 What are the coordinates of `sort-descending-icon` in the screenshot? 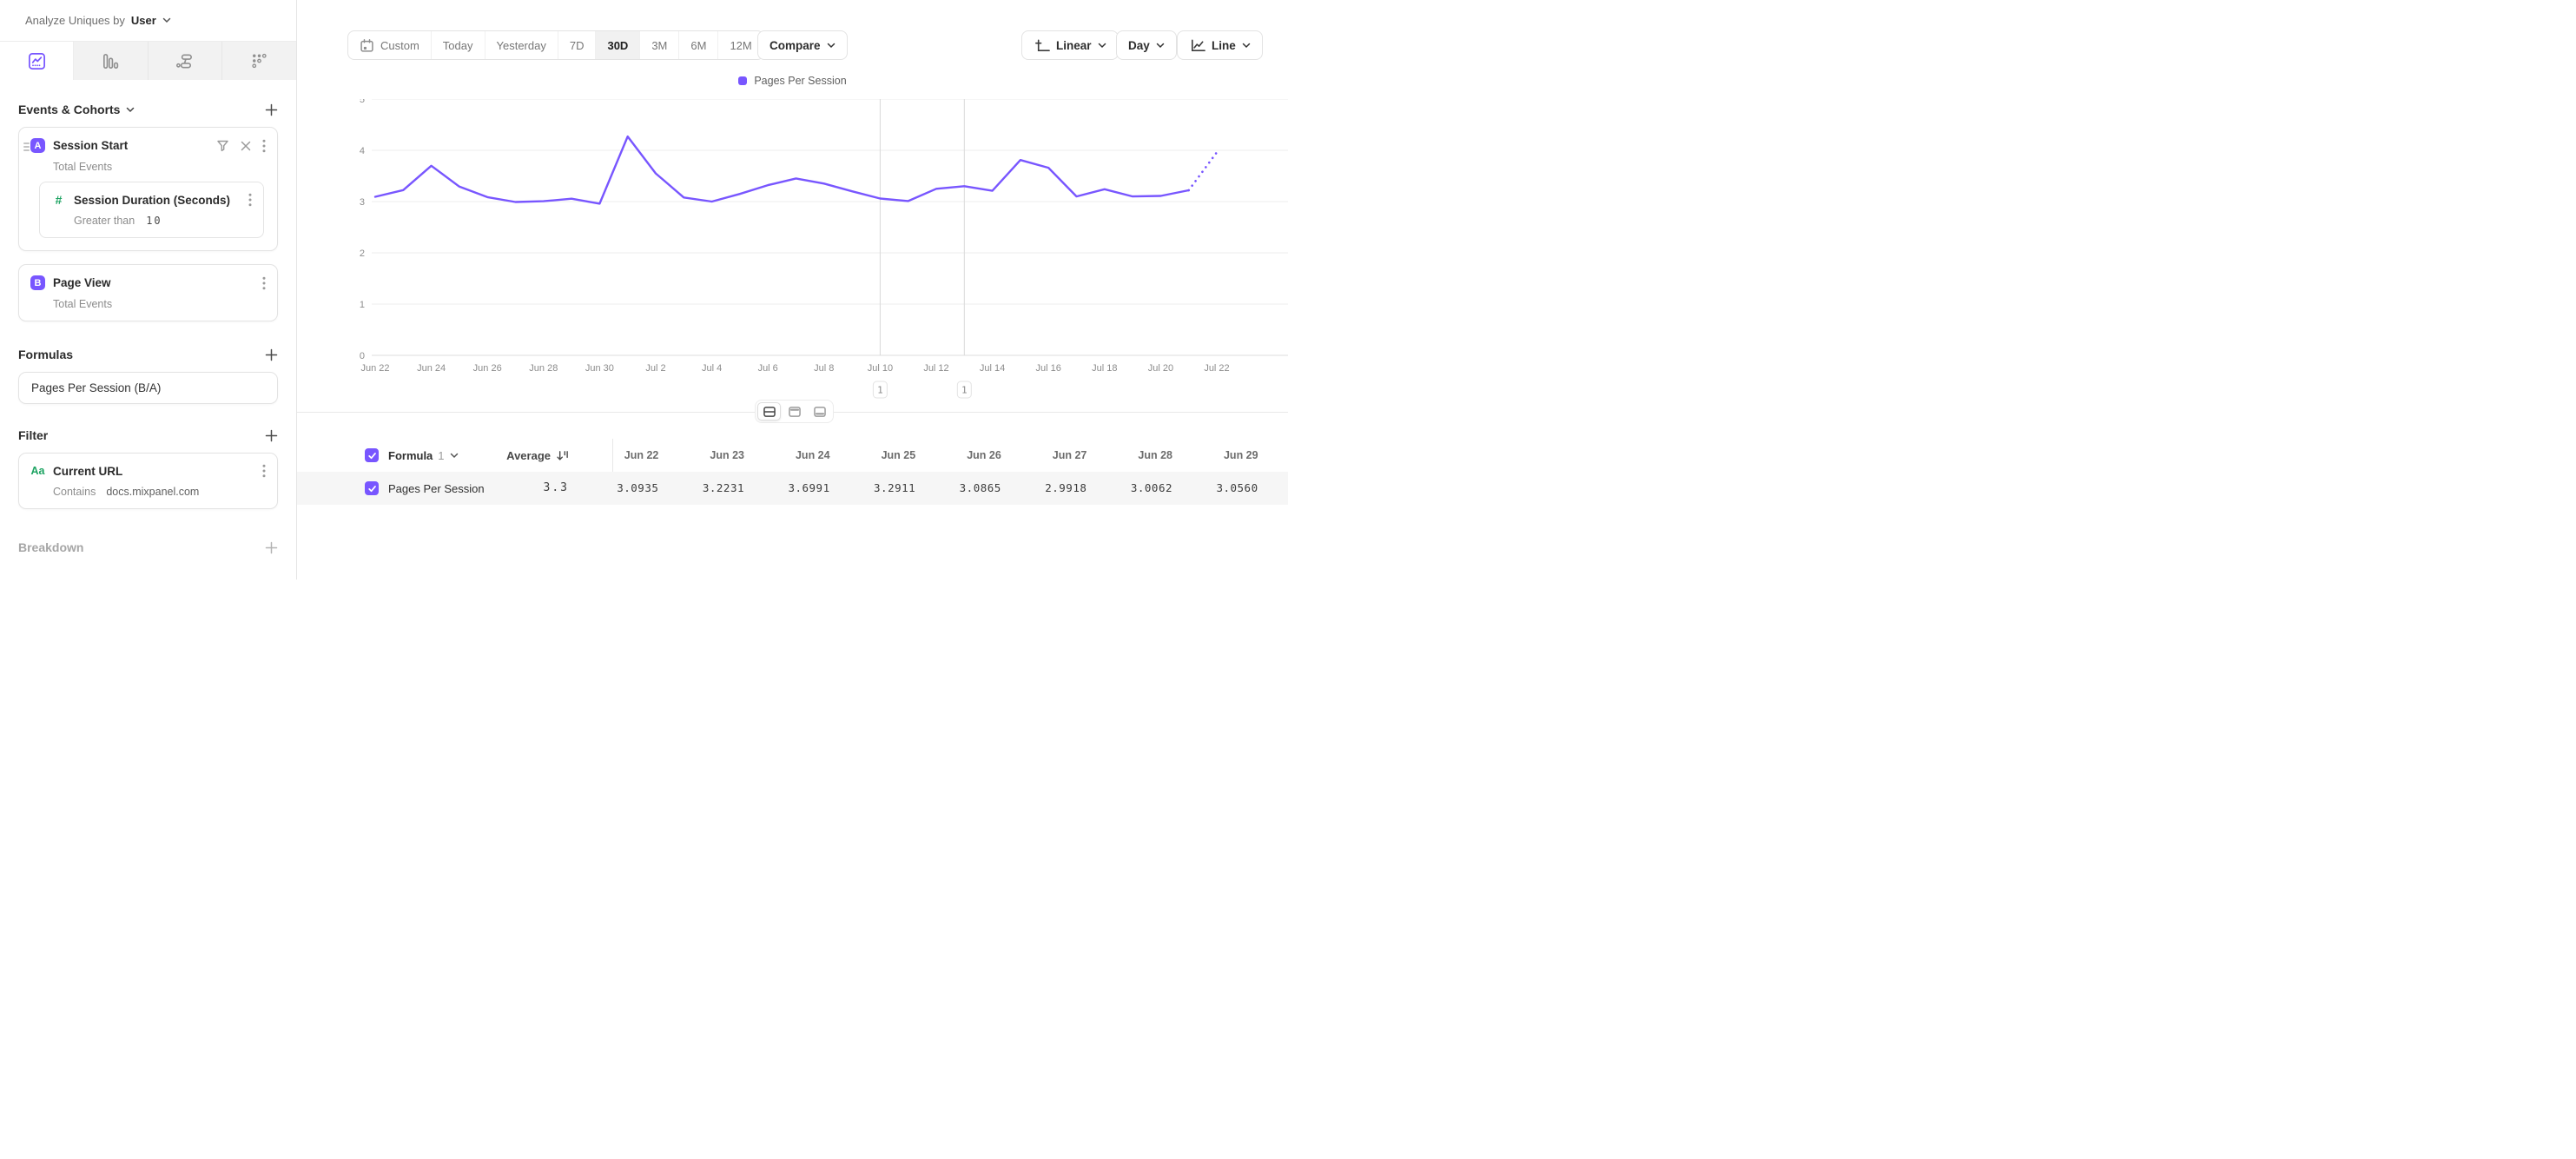 It's located at (562, 455).